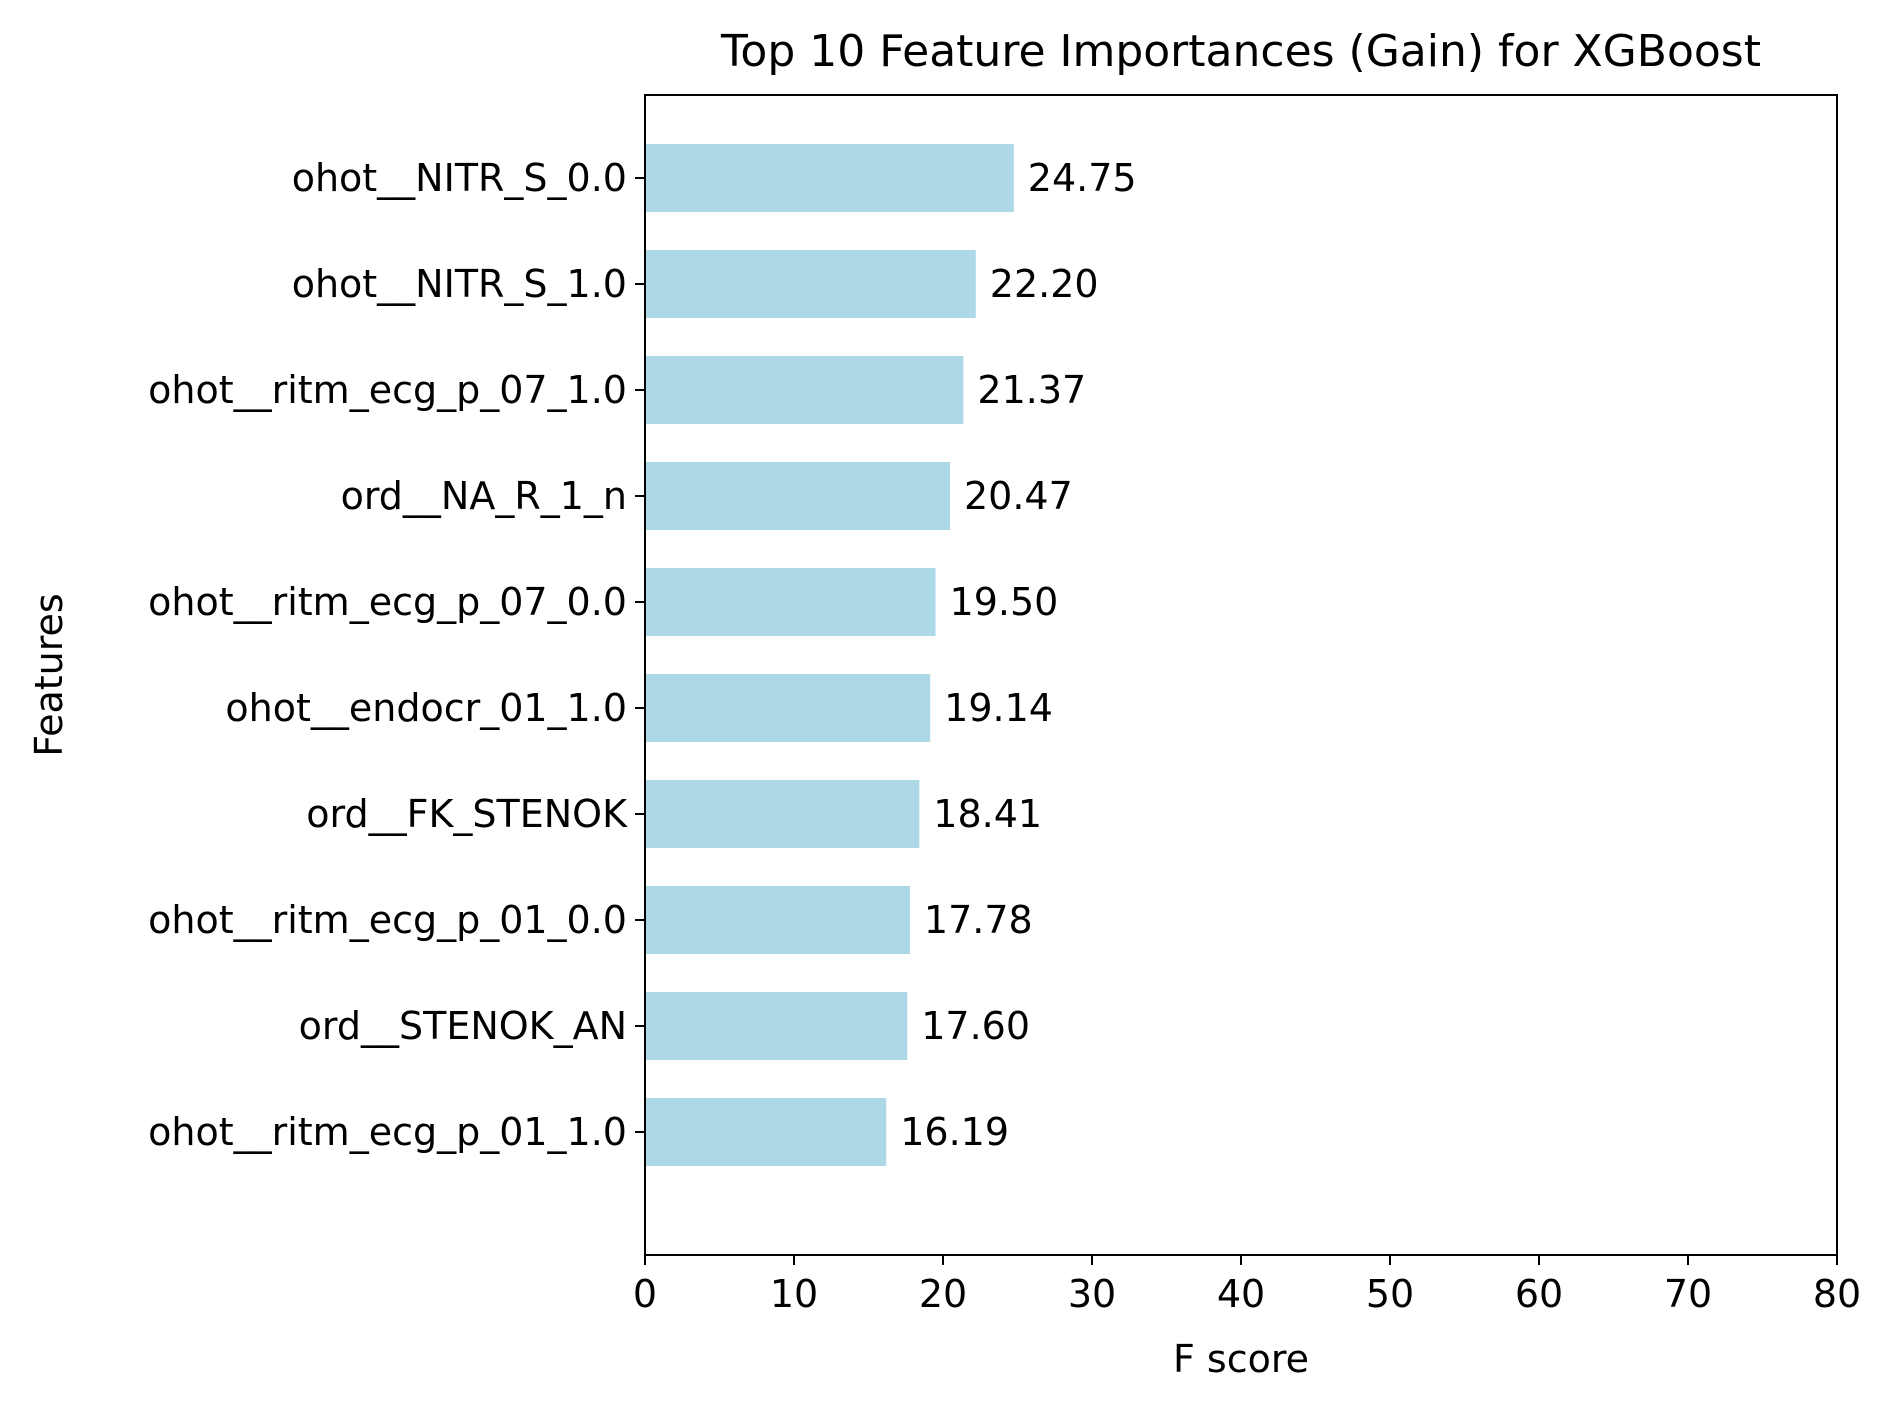  What do you see at coordinates (467, 814) in the screenshot?
I see `y-tick-label-6: ord__FK_STENOK` at bounding box center [467, 814].